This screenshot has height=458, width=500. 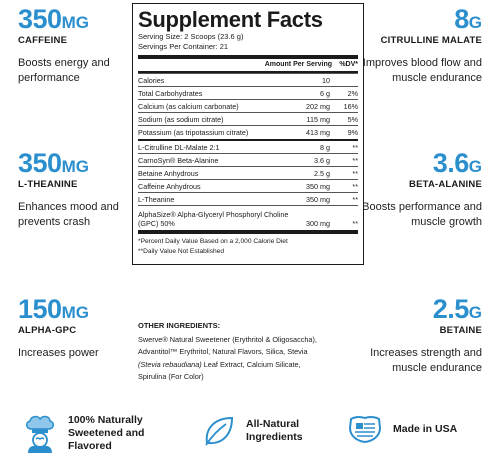 I want to click on facts-row: Sodium (as sodium citrate) 115 mg 5%, so click(x=248, y=118).